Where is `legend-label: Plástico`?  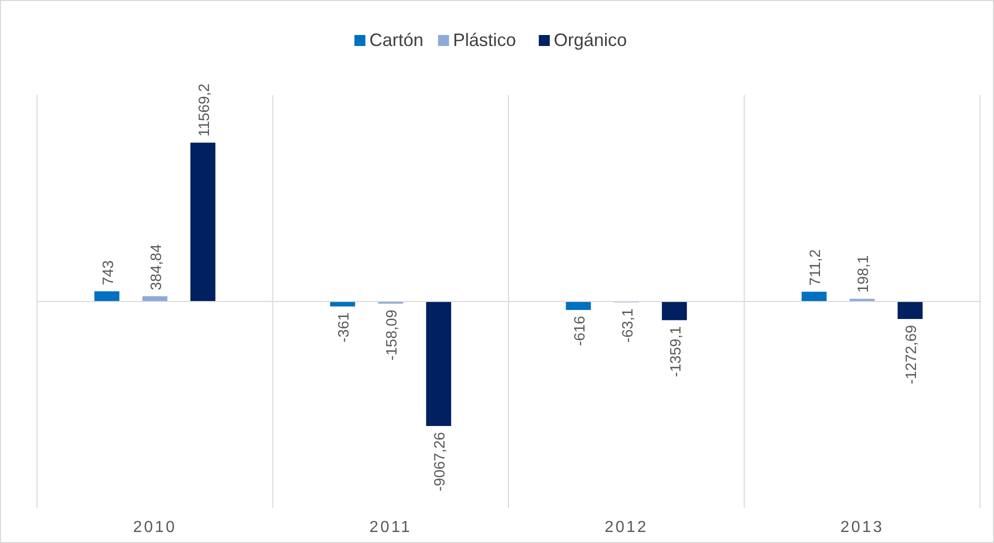
legend-label: Plástico is located at coordinates (484, 40).